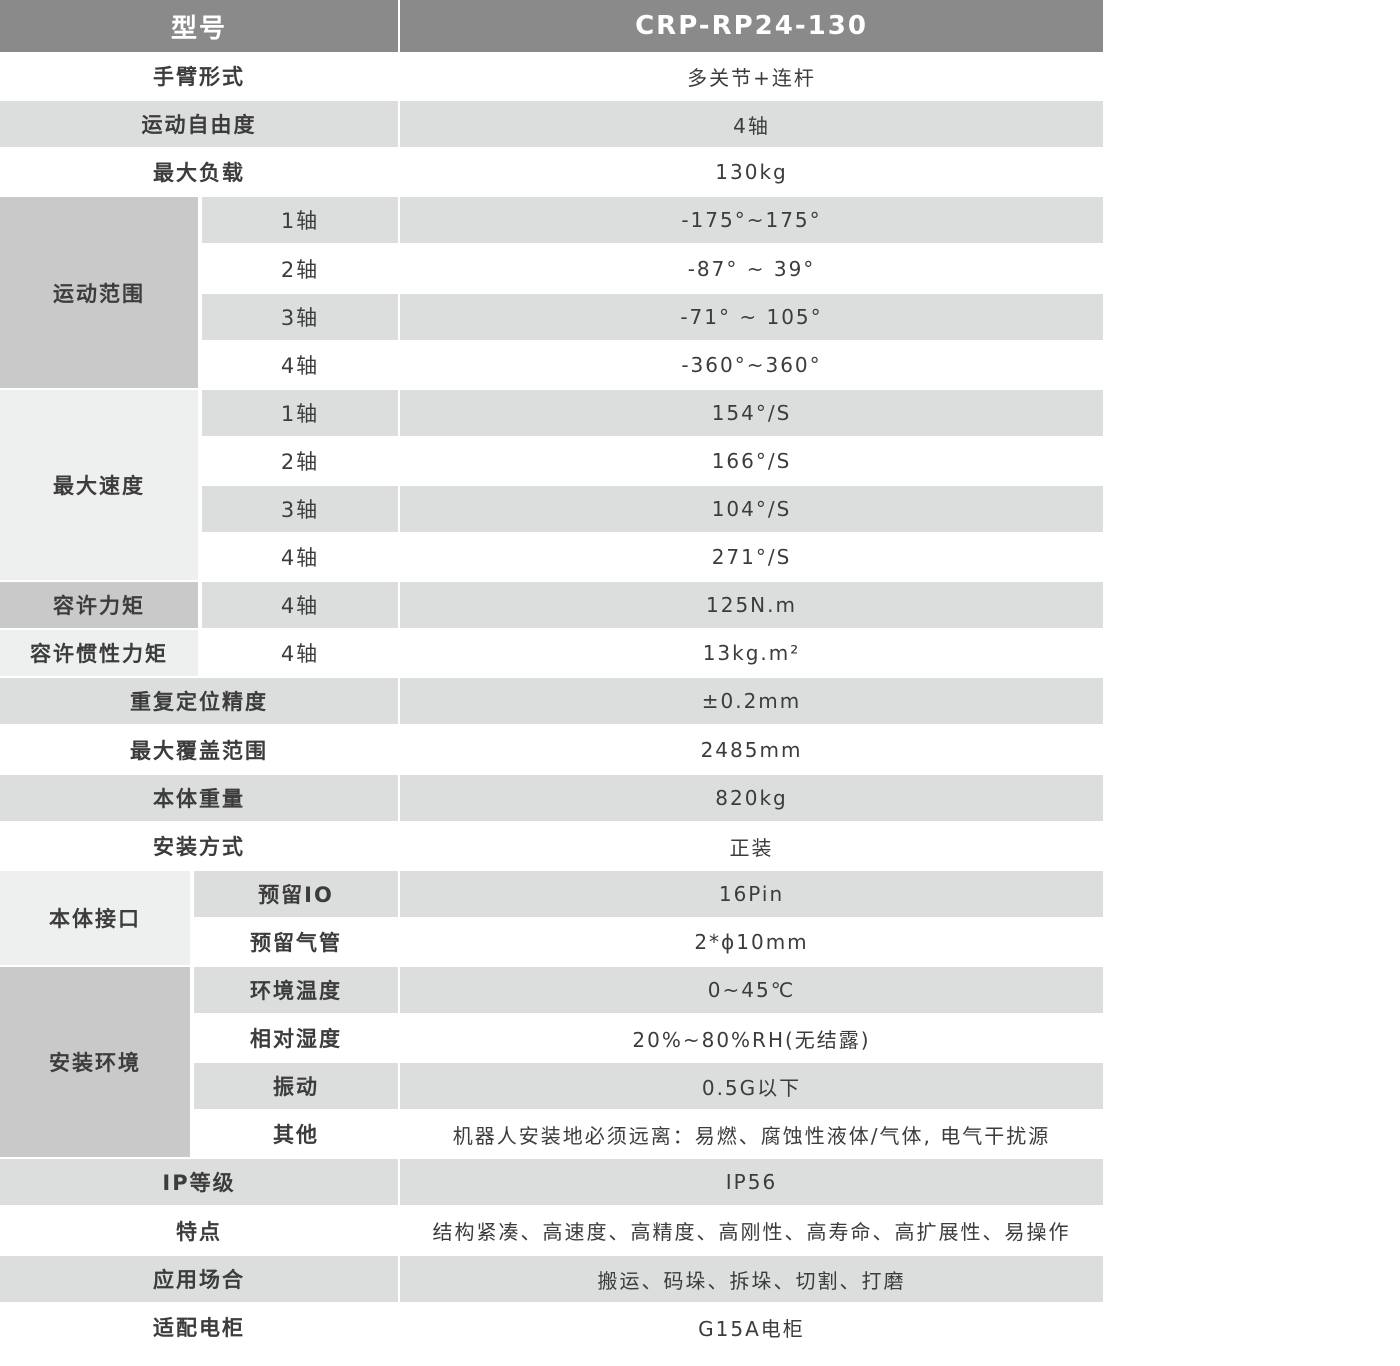 The height and width of the screenshot is (1366, 1400). What do you see at coordinates (751, 798) in the screenshot?
I see `row-value: 820kg` at bounding box center [751, 798].